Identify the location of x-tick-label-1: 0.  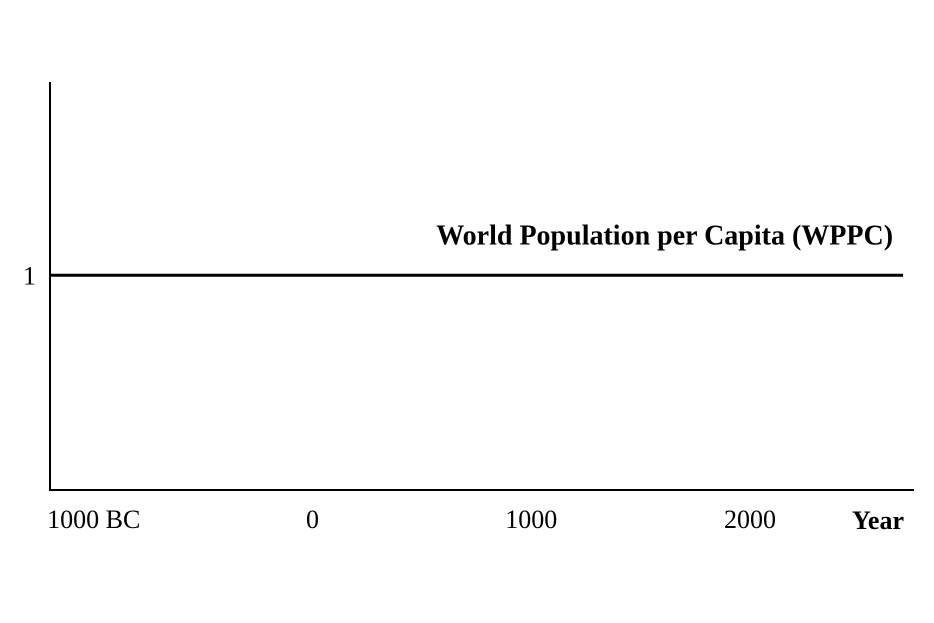
(312, 519).